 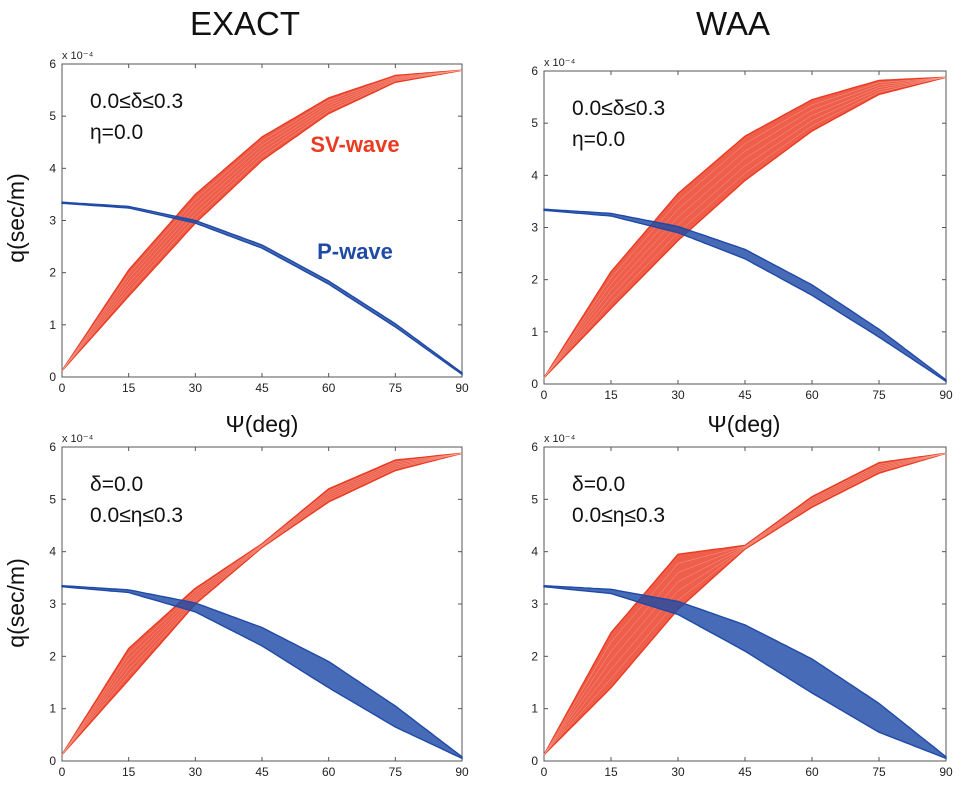 What do you see at coordinates (354, 144) in the screenshot?
I see `sv-wave-label: SV-wave` at bounding box center [354, 144].